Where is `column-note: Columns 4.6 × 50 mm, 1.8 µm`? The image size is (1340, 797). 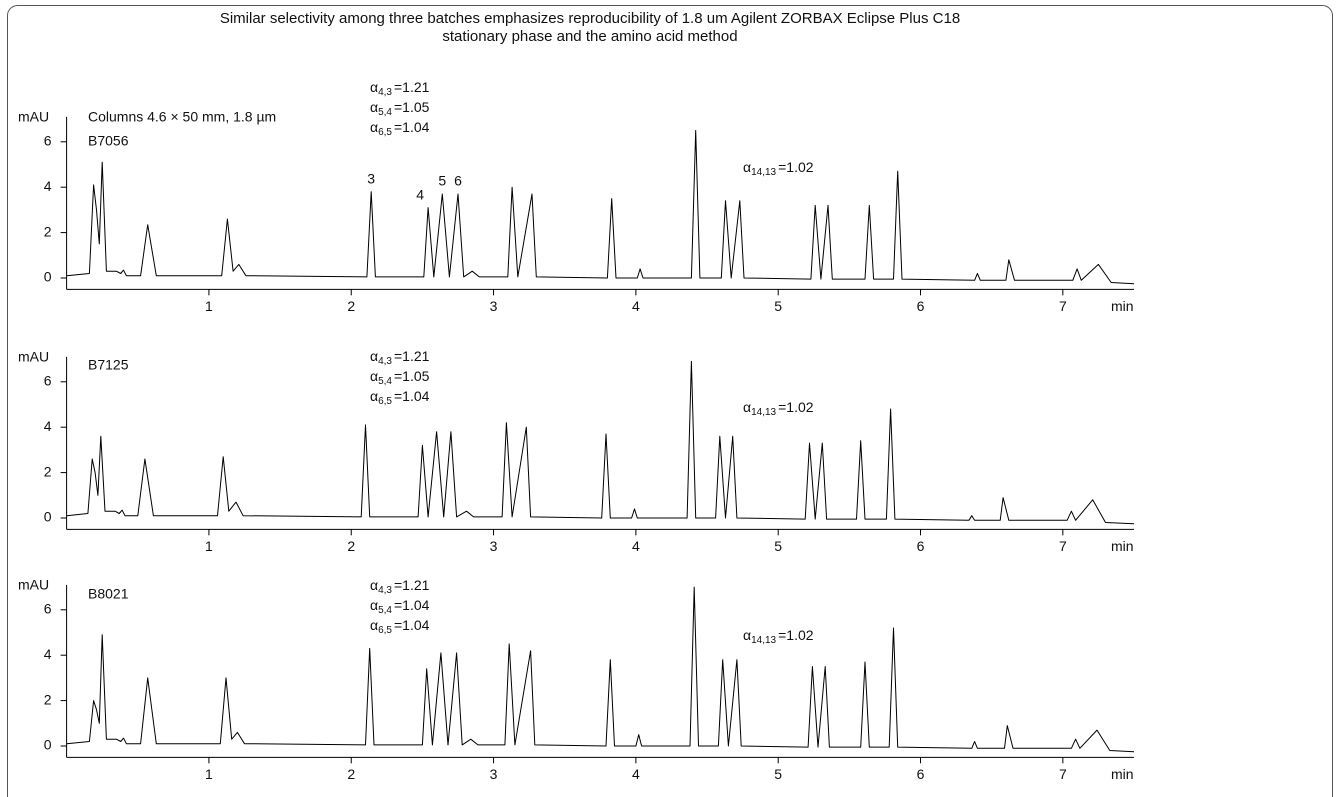 column-note: Columns 4.6 × 50 mm, 1.8 µm is located at coordinates (182, 117).